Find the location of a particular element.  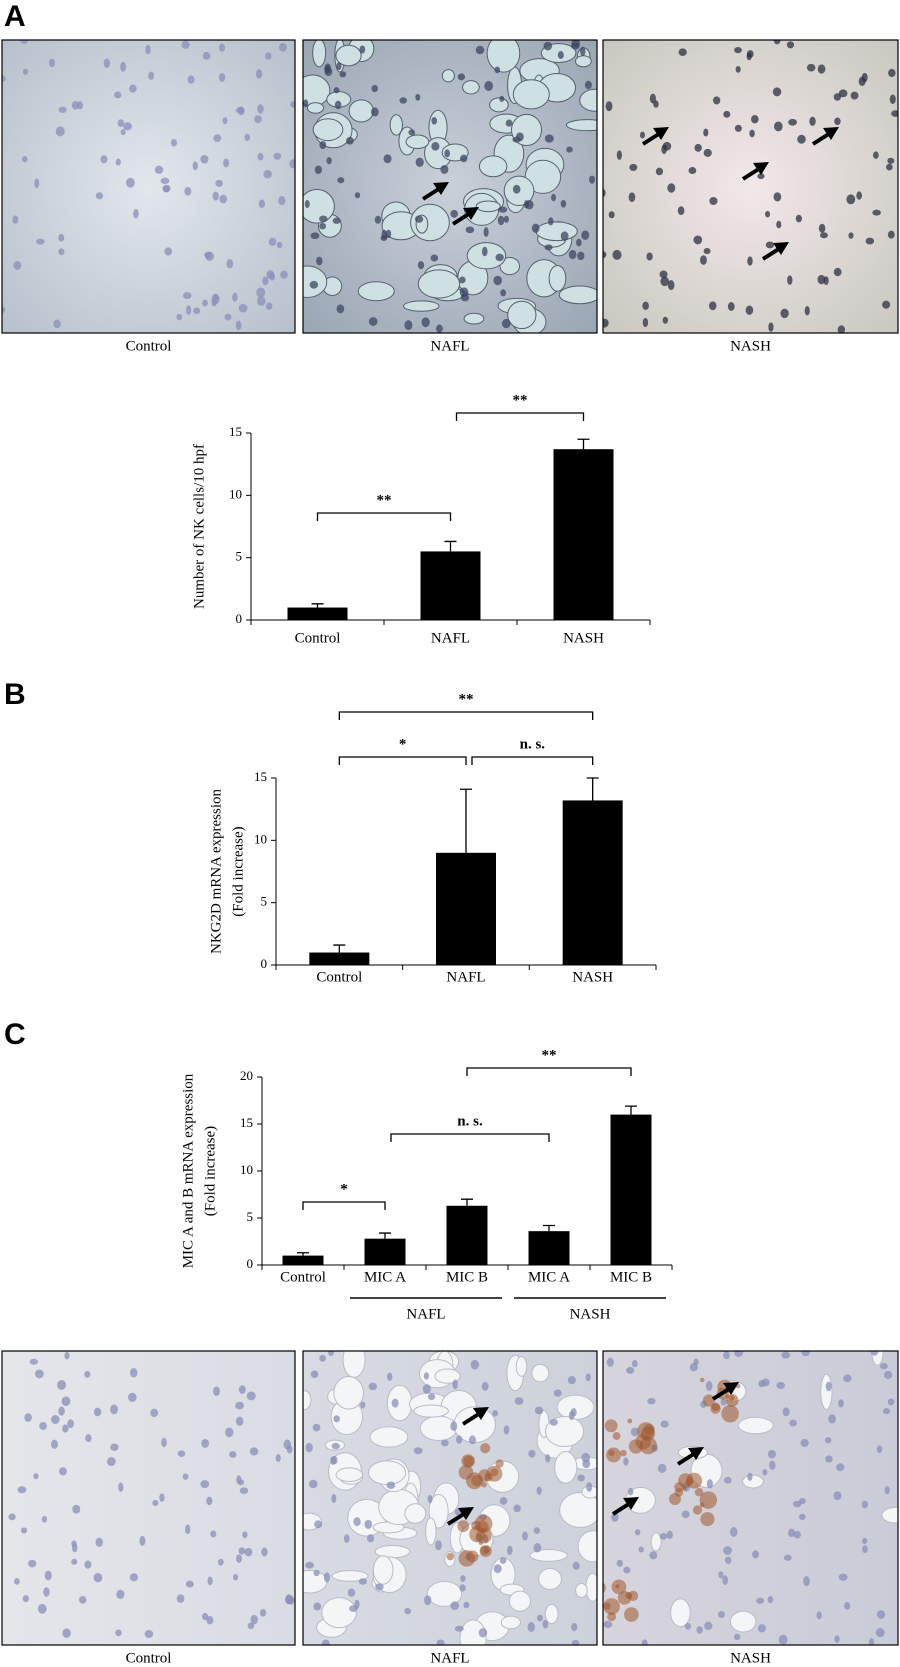

y-axis-label: MIC A and B mRNA expression is located at coordinates (188, 1170).